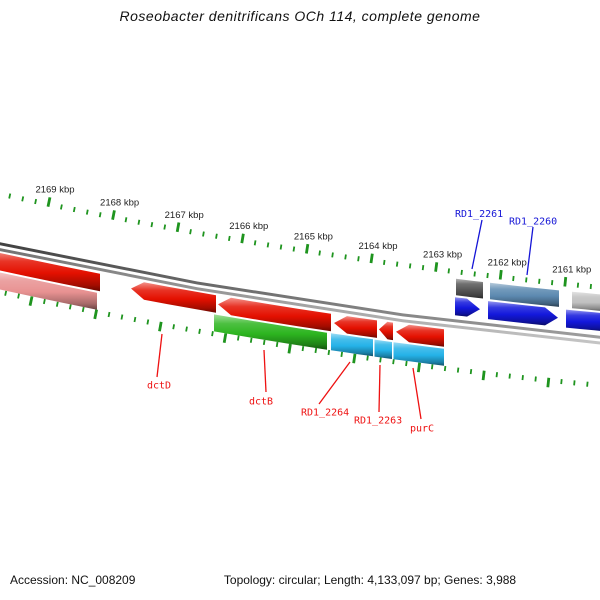 This screenshot has width=600, height=600. Describe the element at coordinates (325, 413) in the screenshot. I see `gene-label-RD1_2264: RD1_2264` at that location.